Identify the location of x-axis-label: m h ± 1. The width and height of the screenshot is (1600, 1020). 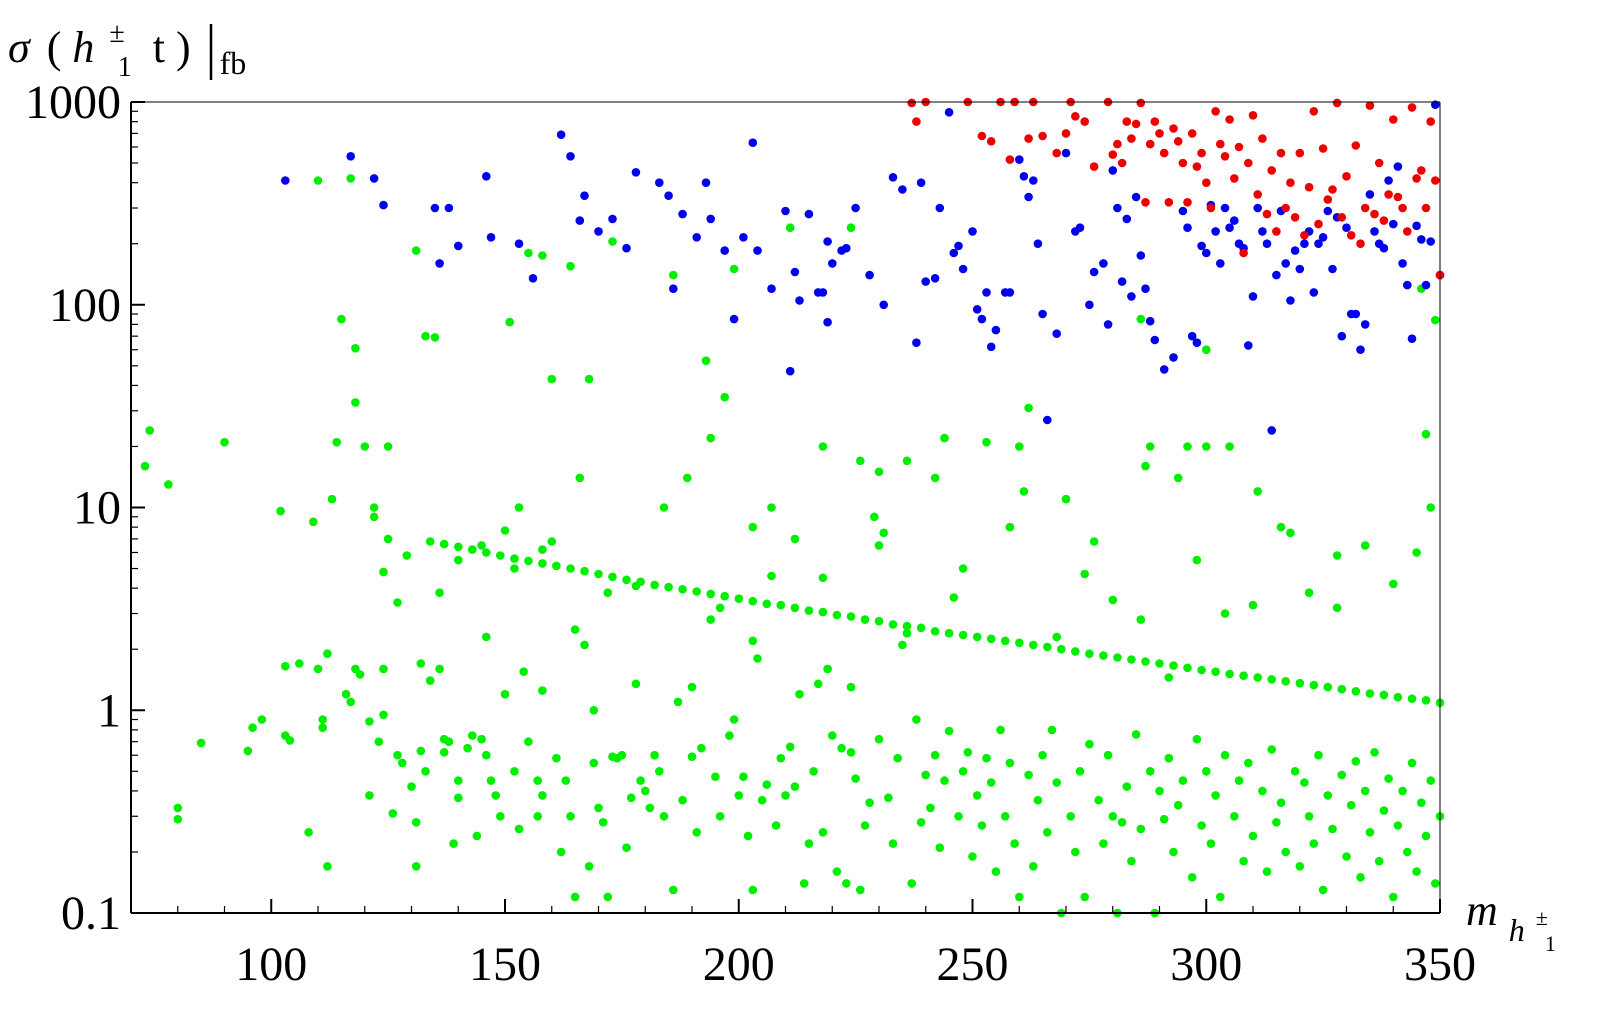
(1512, 921).